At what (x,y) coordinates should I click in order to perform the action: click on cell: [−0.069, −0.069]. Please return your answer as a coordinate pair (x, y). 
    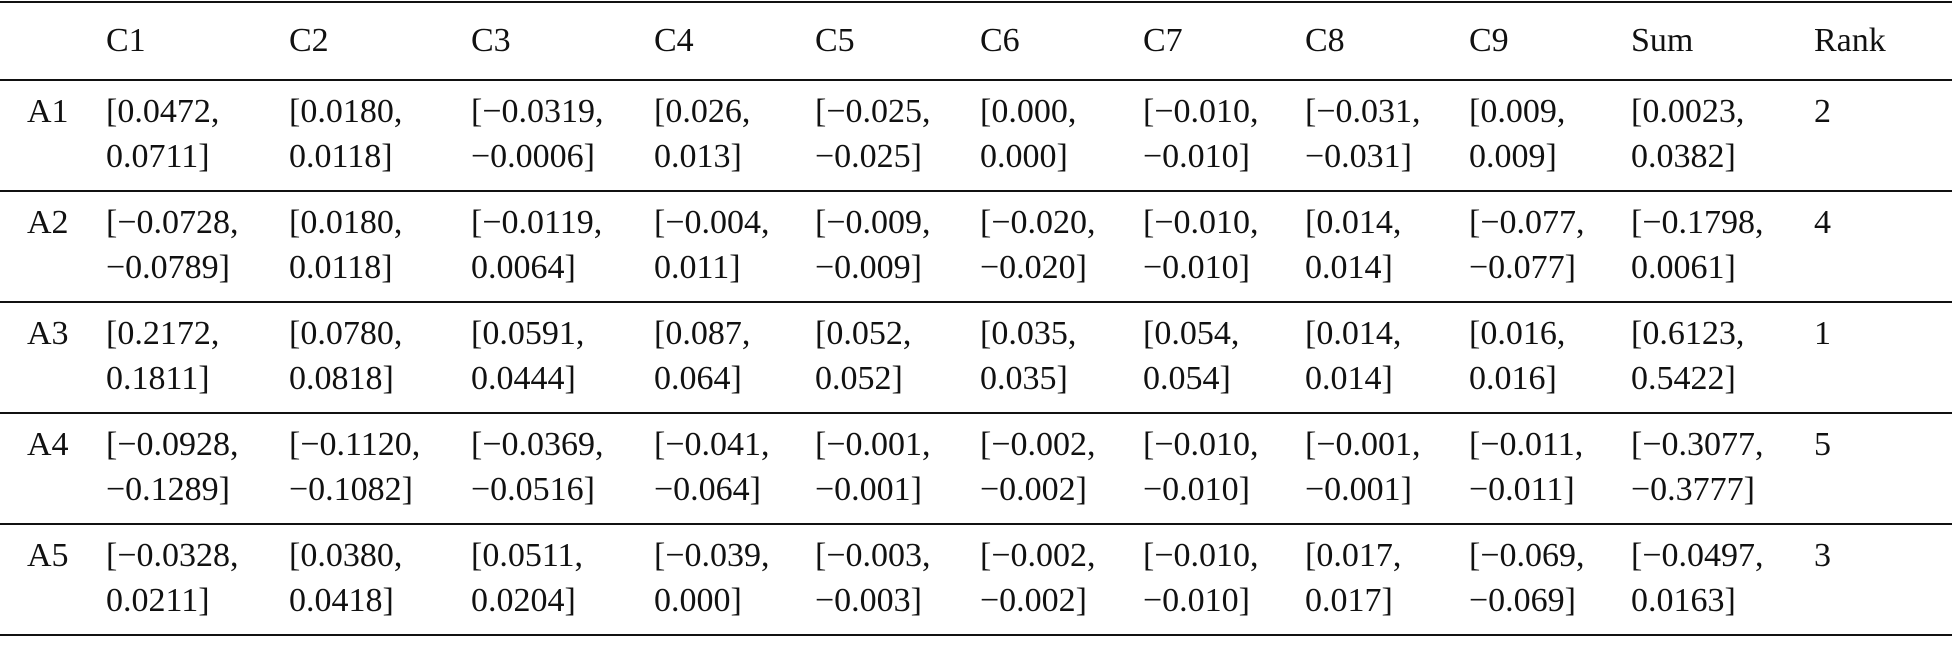
    Looking at the image, I should click on (1550, 579).